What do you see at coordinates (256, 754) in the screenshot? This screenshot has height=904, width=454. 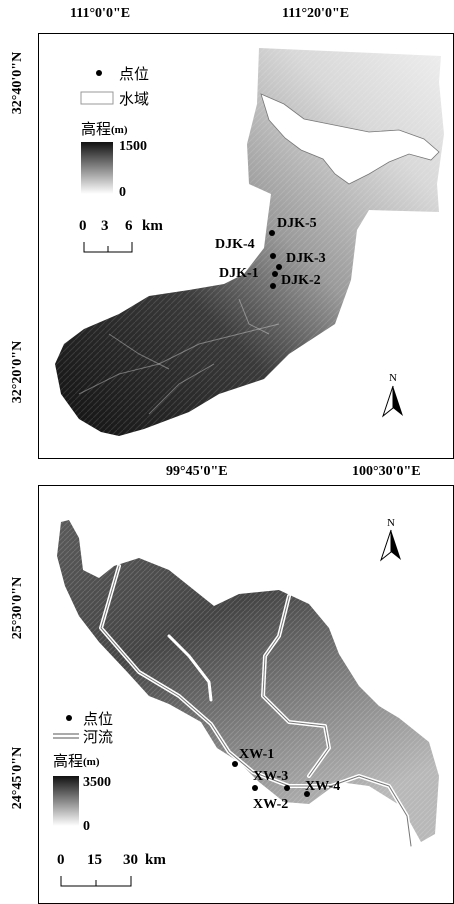 I see `label-xw-1: XW-1` at bounding box center [256, 754].